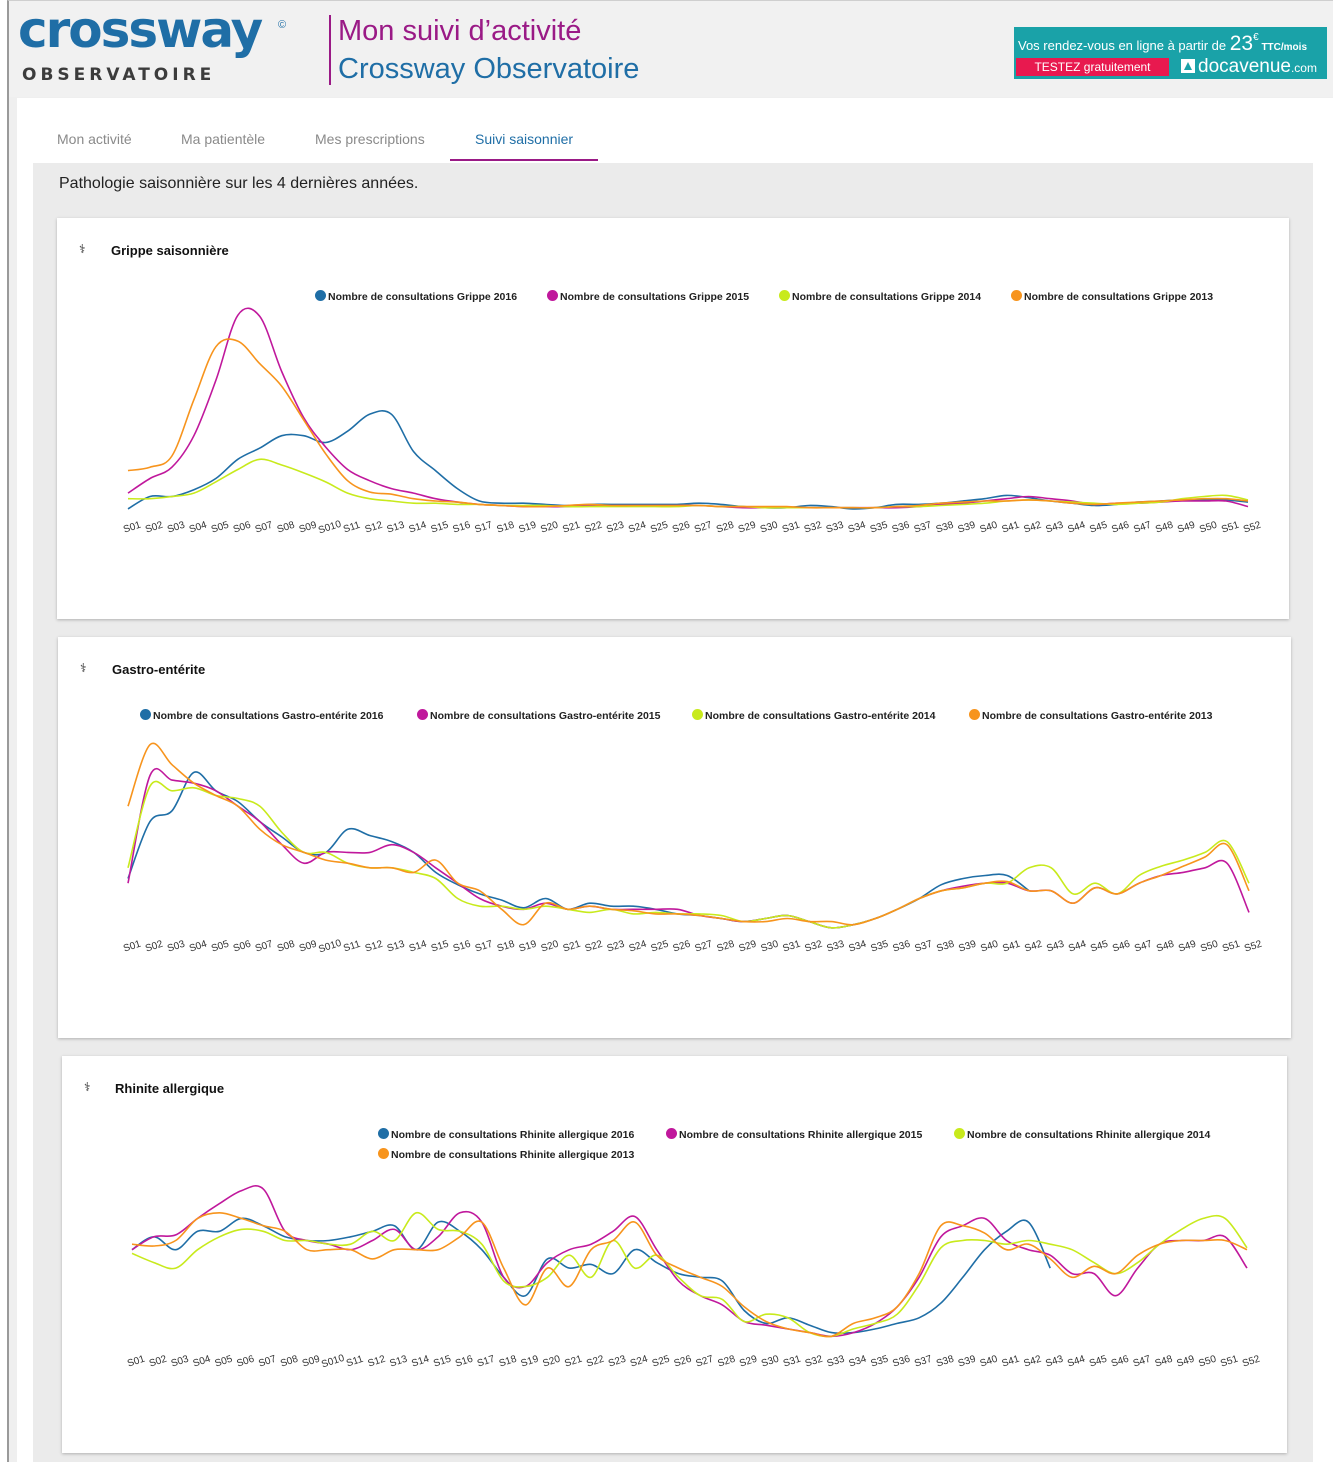  Describe the element at coordinates (396, 947) in the screenshot. I see `x-tick-label: S13` at that location.